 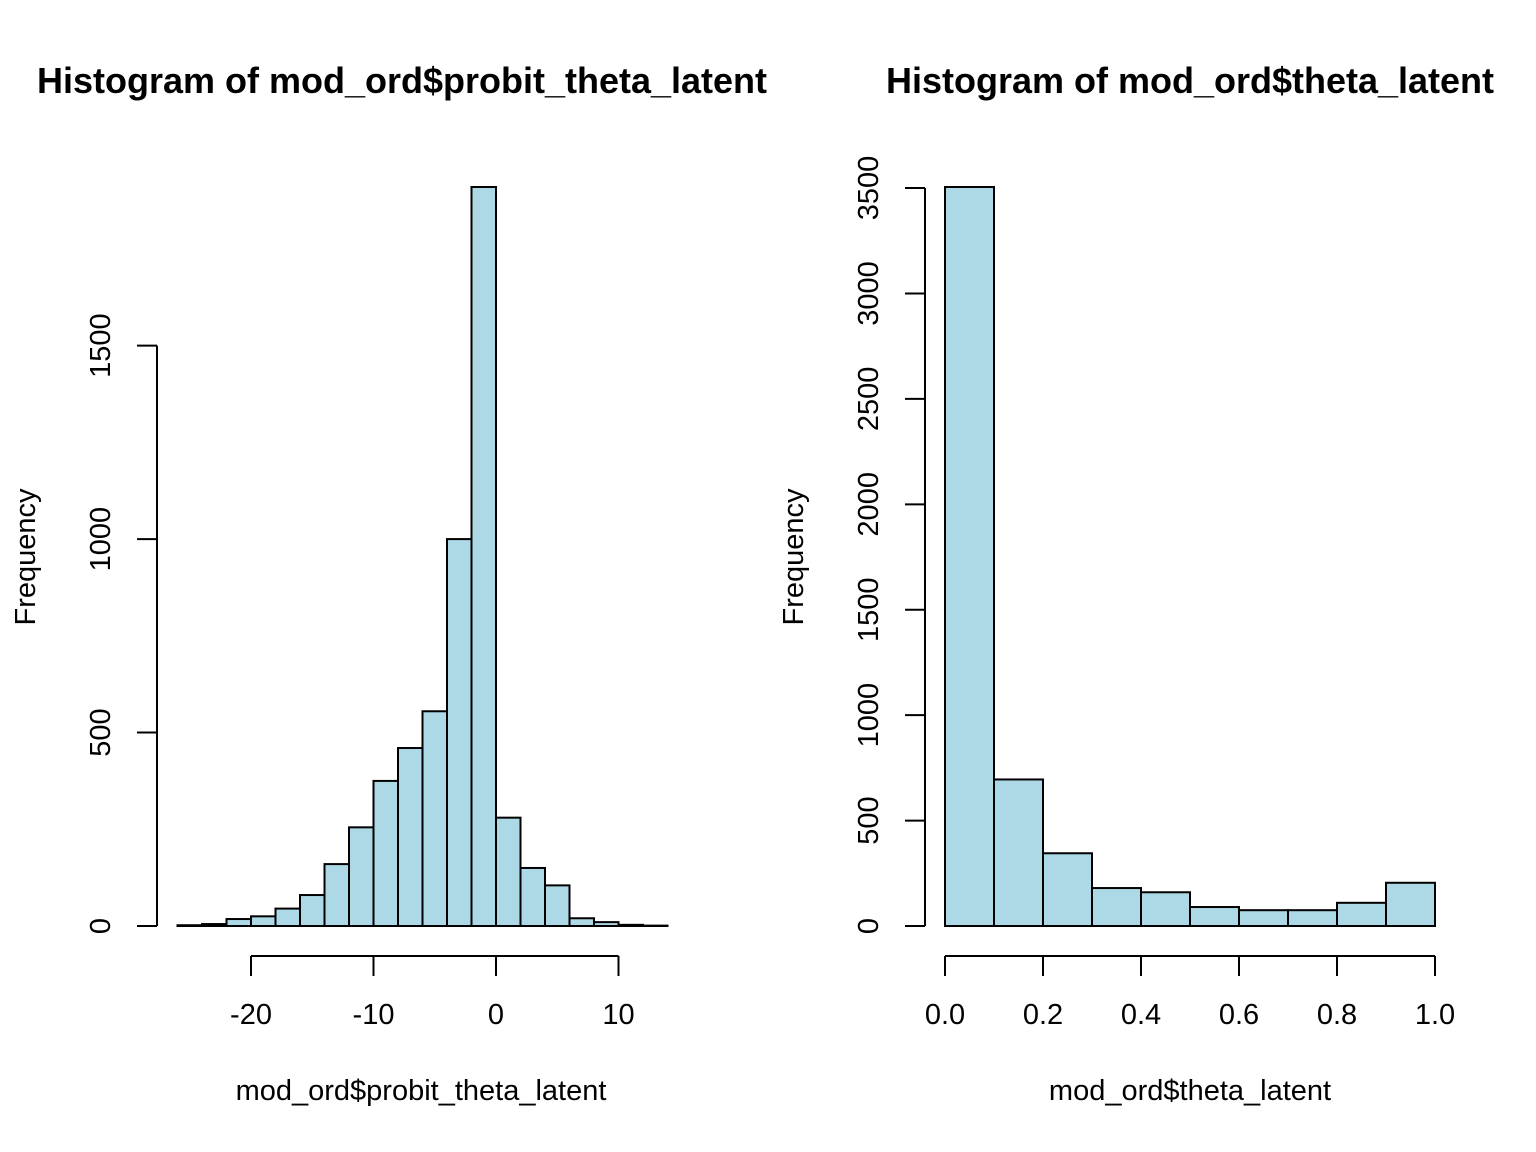 I want to click on y-tick-label: 2000, so click(x=869, y=504).